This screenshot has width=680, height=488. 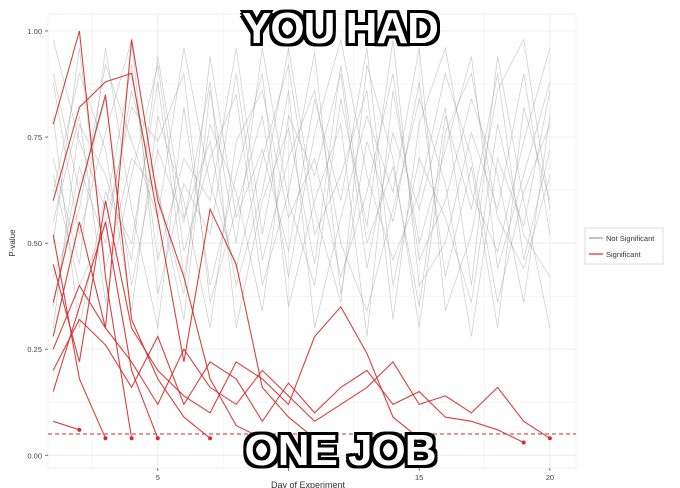 What do you see at coordinates (340, 28) in the screenshot?
I see `meme-top-caption: YOU HAD` at bounding box center [340, 28].